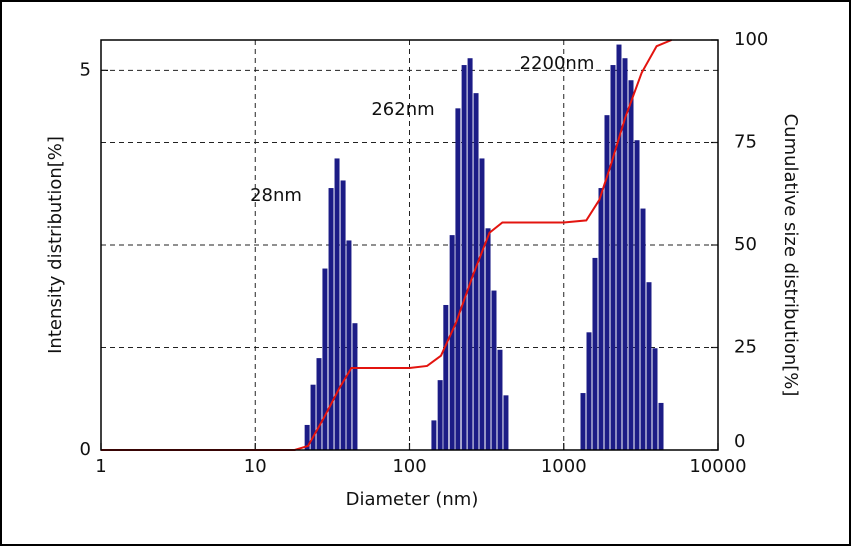 This screenshot has width=851, height=546. I want to click on y-tick-label: 0, so click(85, 449).